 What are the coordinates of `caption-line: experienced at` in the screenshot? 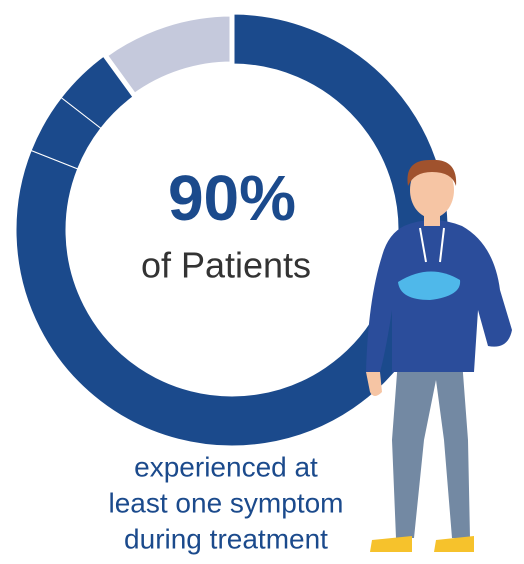 It's located at (226, 466).